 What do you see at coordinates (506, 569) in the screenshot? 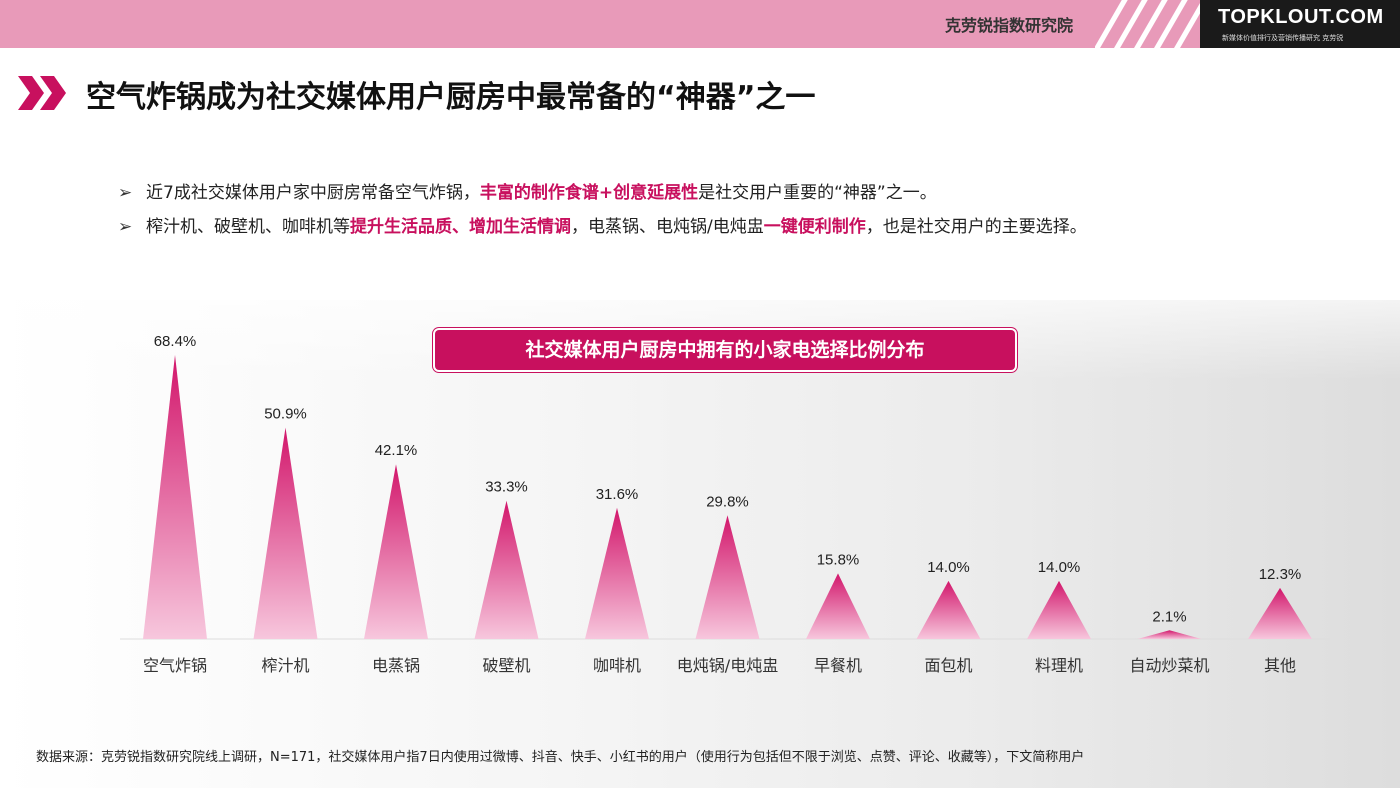
I see `bar-破壁机` at bounding box center [506, 569].